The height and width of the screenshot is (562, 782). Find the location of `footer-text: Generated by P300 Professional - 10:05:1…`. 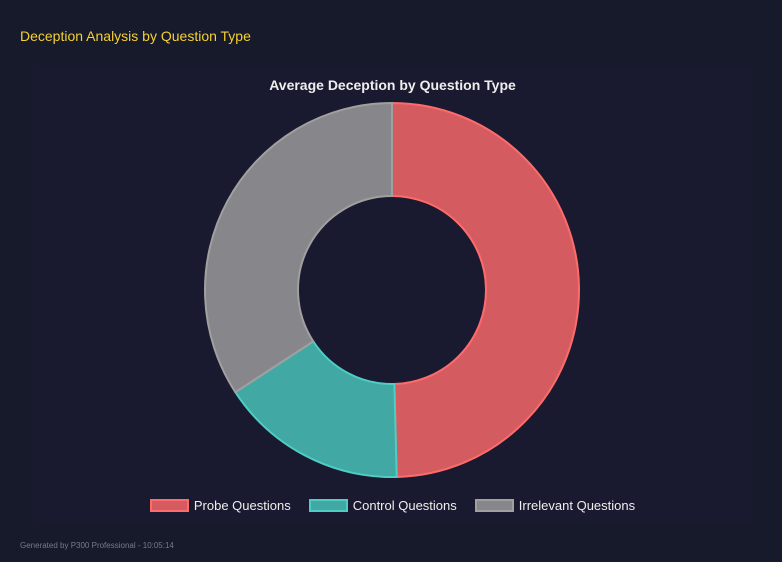

footer-text: Generated by P300 Professional - 10:05:1… is located at coordinates (97, 545).